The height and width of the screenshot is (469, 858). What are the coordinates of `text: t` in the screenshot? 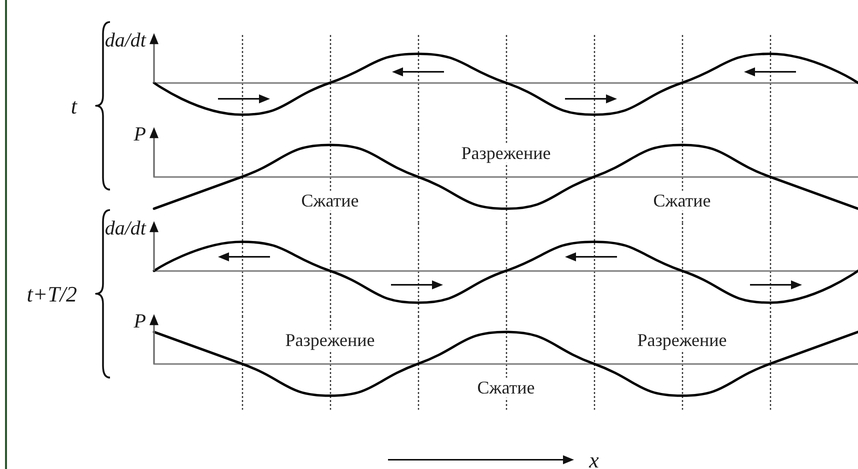 It's located at (74, 105).